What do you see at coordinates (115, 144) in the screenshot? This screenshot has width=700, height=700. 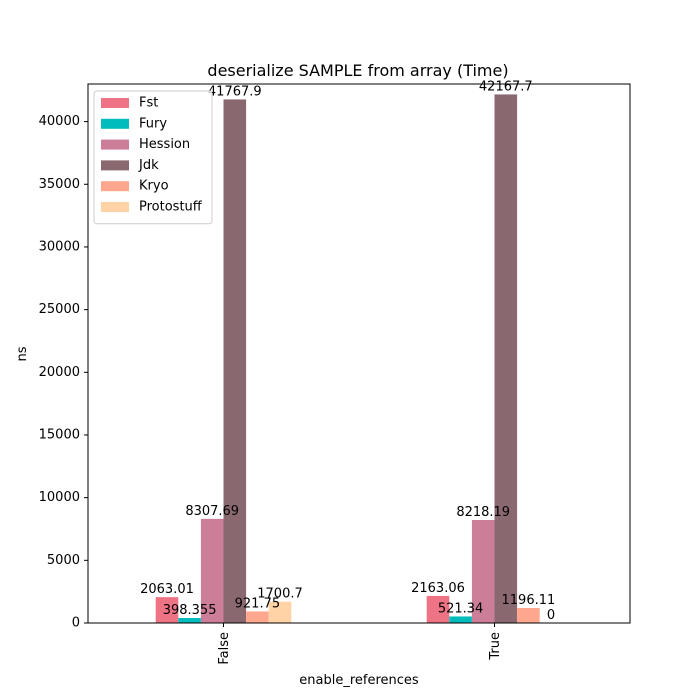 I see `legend-swatch-hession` at bounding box center [115, 144].